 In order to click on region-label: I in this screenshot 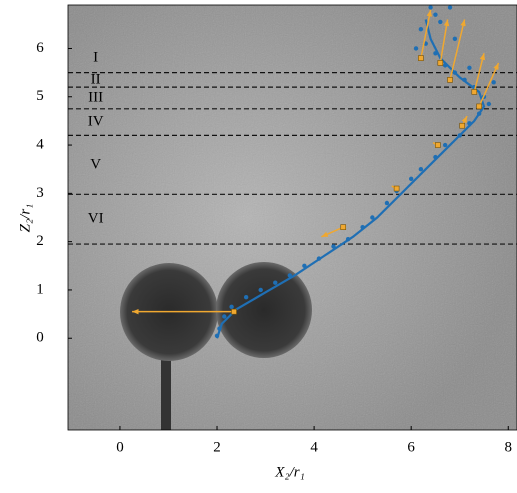, I will do `click(95, 58)`.